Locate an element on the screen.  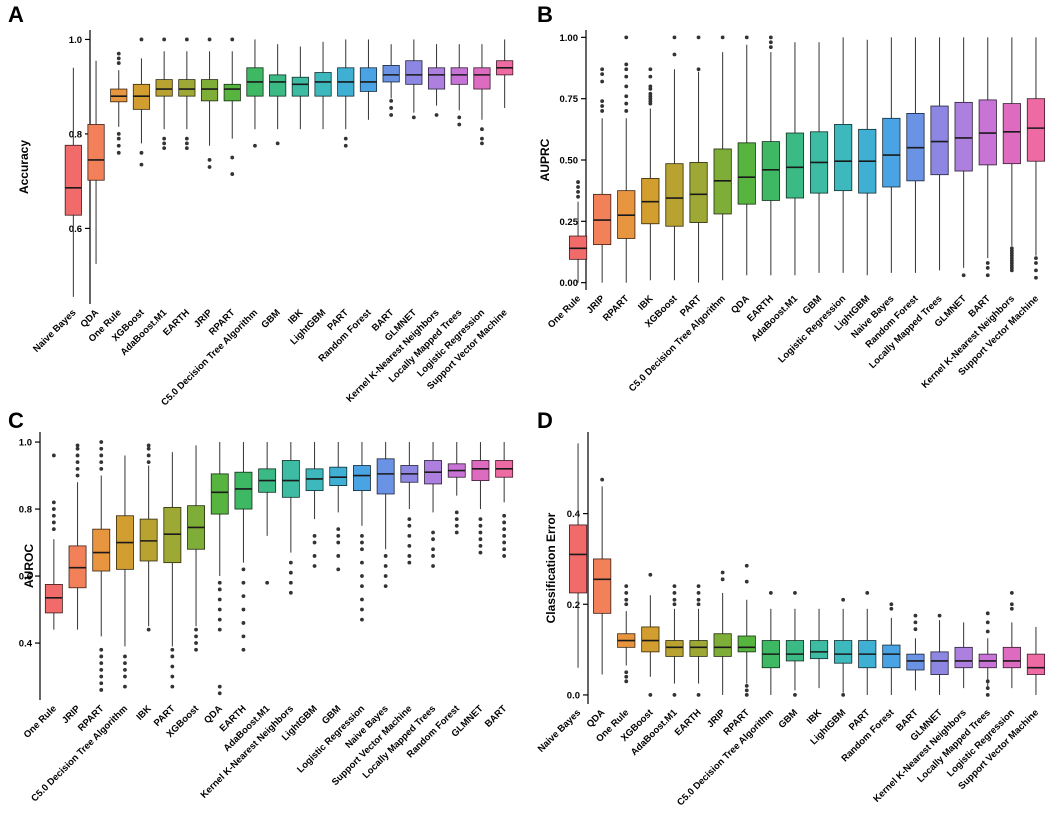
box-adaboost-m1 is located at coordinates (795, 159).